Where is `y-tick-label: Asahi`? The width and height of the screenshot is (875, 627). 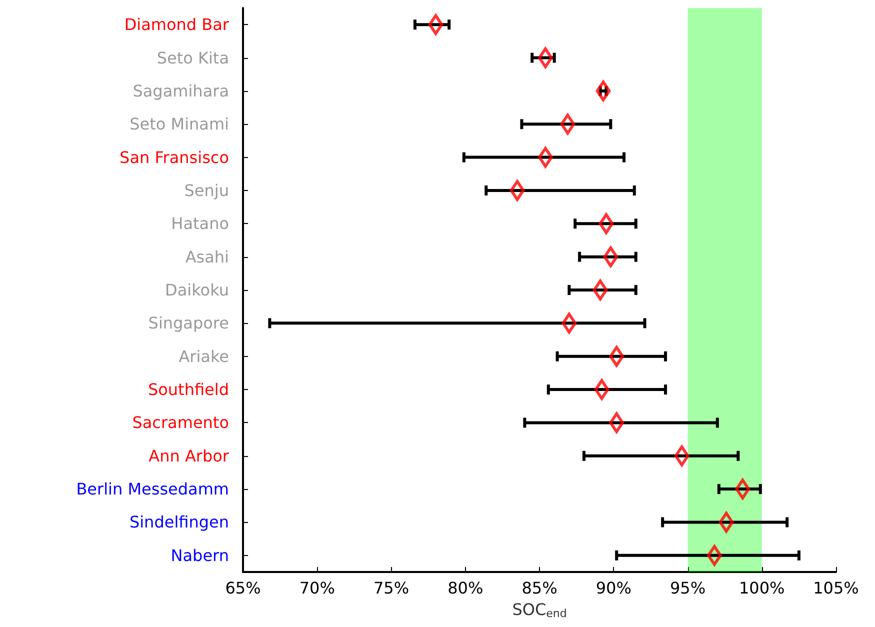
y-tick-label: Asahi is located at coordinates (207, 256).